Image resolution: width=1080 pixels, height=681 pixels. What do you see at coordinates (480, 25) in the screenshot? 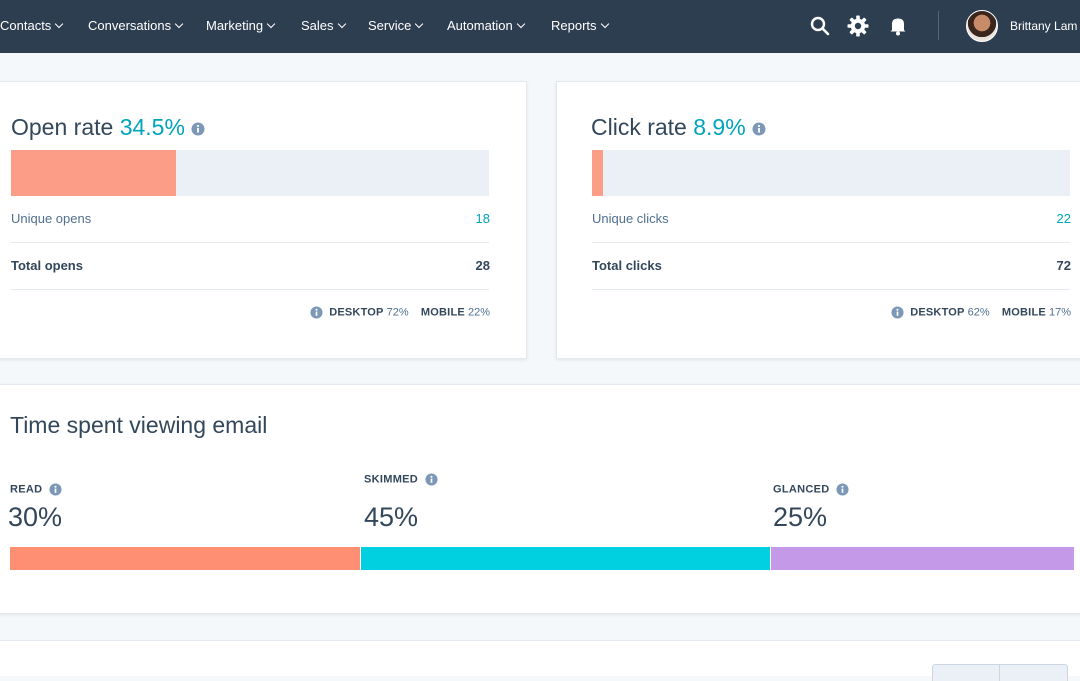
I see `nav-automation-label: Automation` at bounding box center [480, 25].